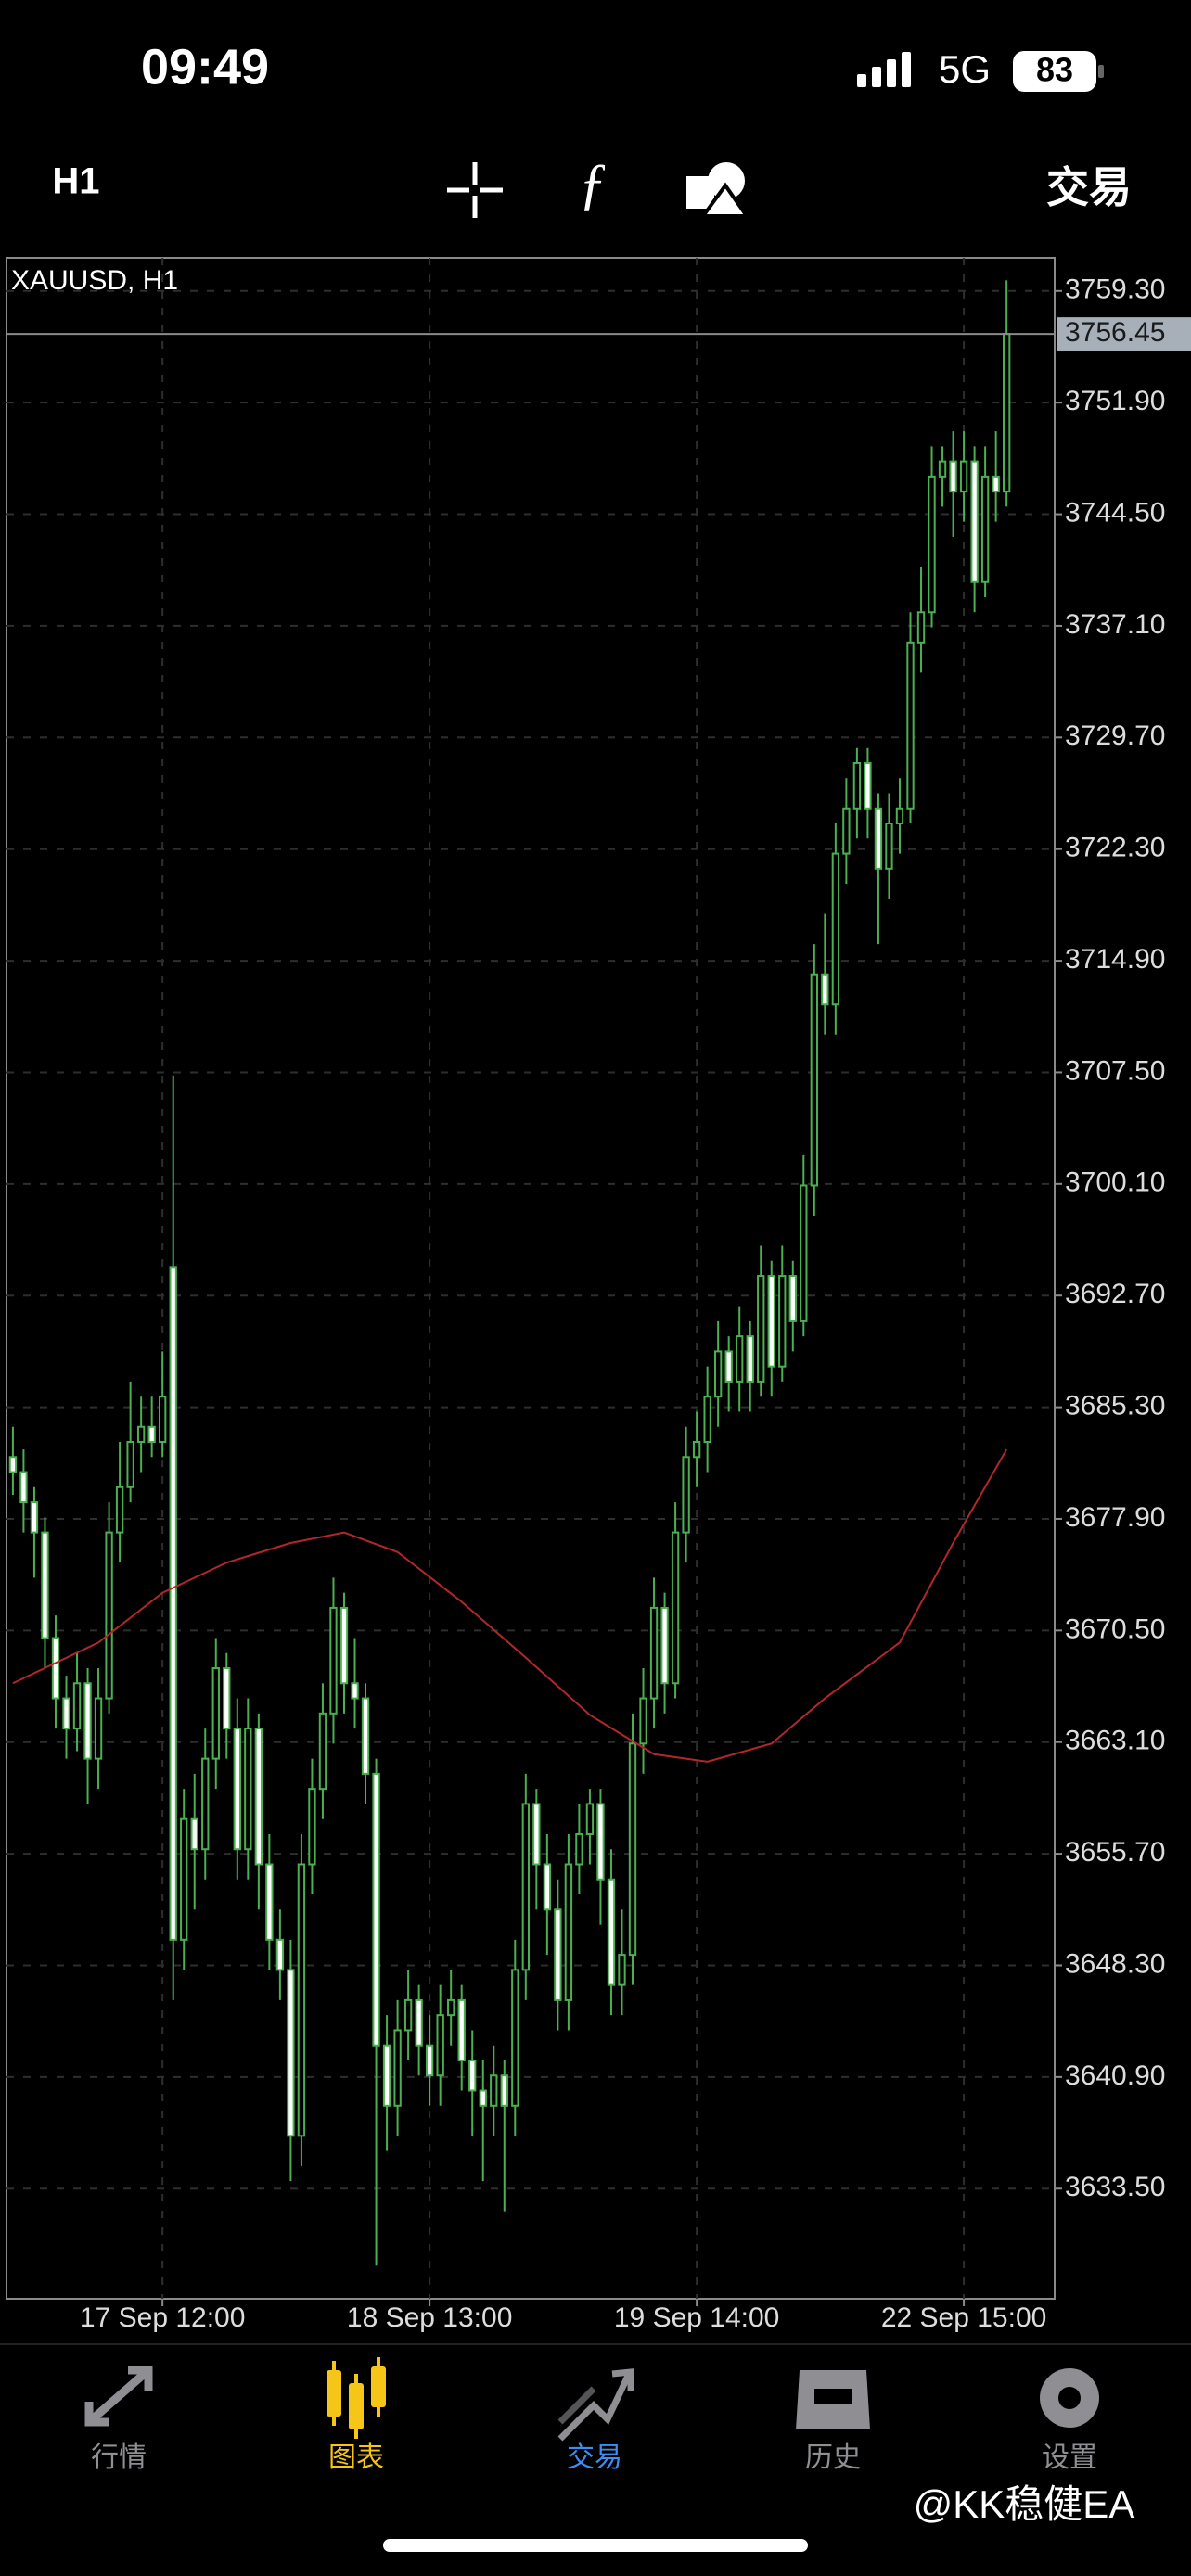 The image size is (1191, 2576). Describe the element at coordinates (1115, 401) in the screenshot. I see `y-tick-label: 3751.90` at that location.